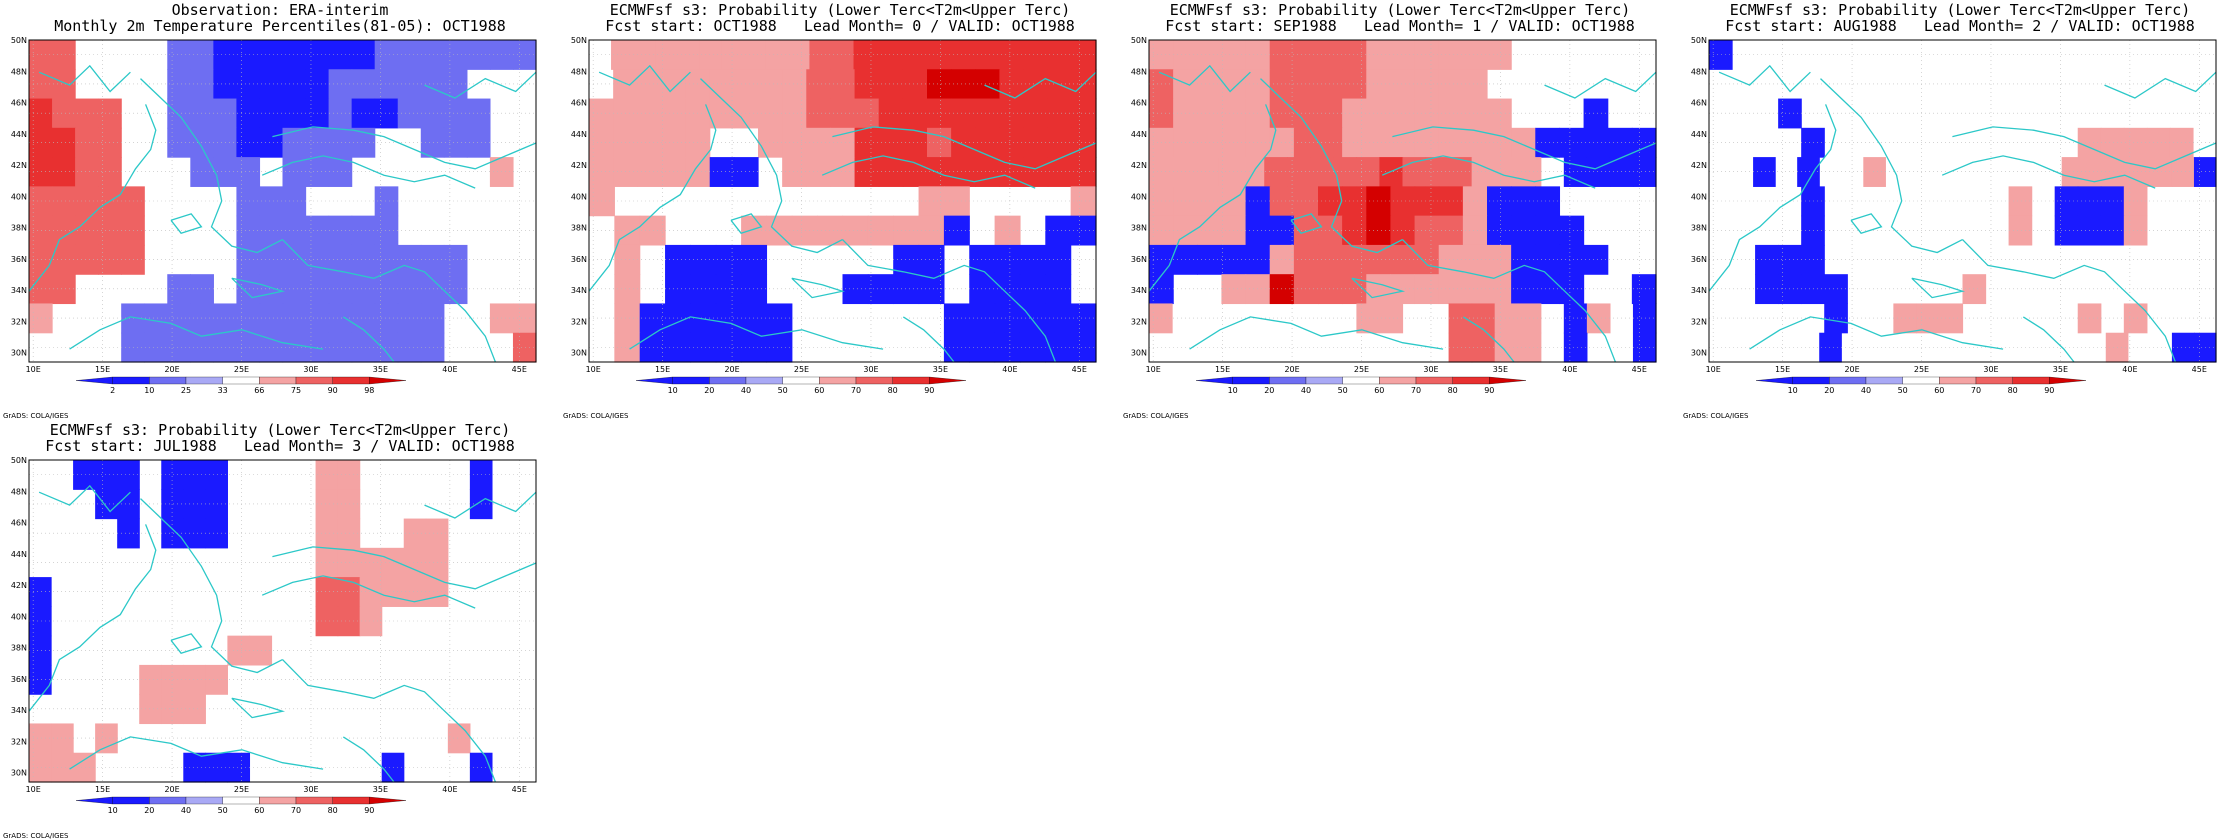 The height and width of the screenshot is (840, 2240). Describe the element at coordinates (2060, 369) in the screenshot. I see `lon-tick-label: 35E` at that location.